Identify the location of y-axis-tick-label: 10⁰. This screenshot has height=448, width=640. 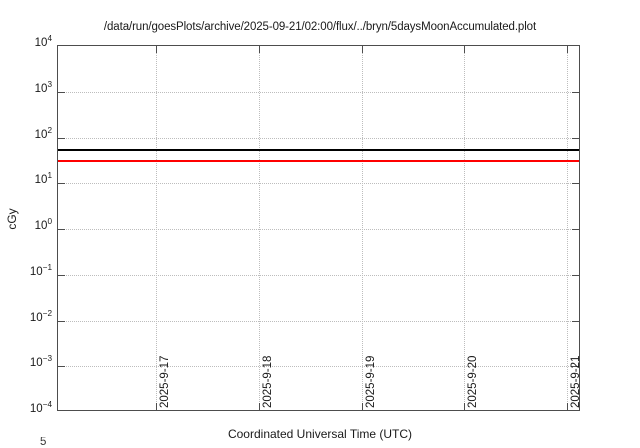
(43, 224).